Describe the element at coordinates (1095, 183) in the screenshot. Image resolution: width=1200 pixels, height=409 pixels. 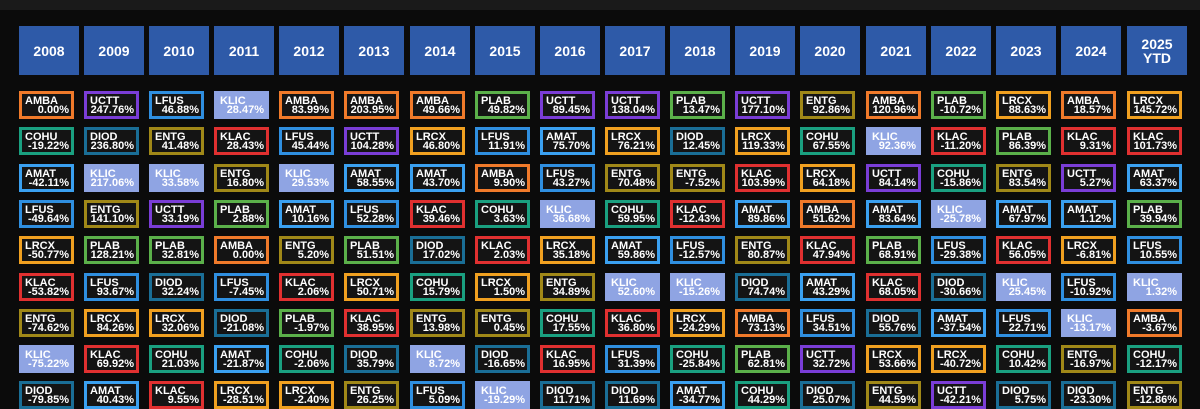
I see `return-value: 5.27%` at that location.